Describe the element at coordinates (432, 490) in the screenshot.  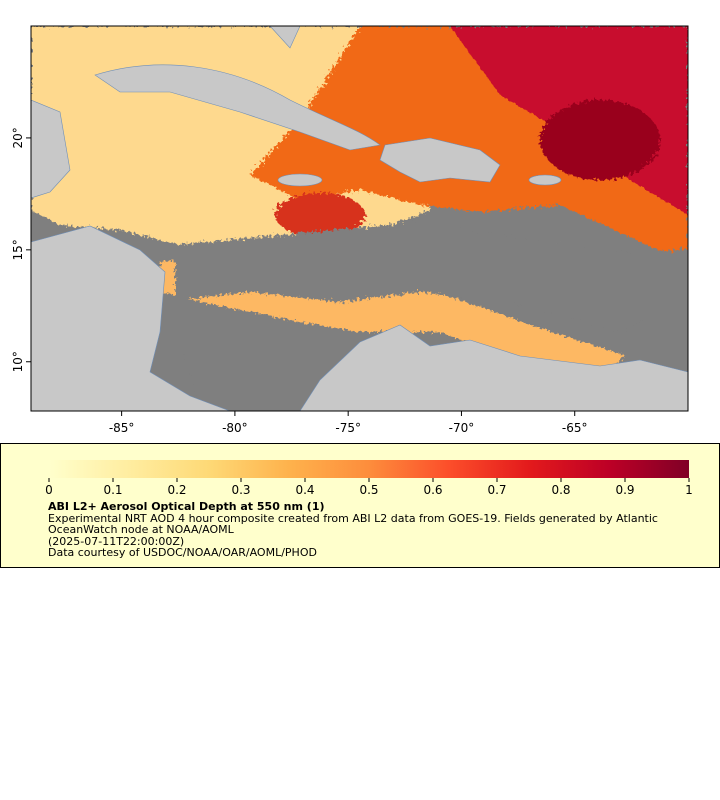
I see `colorbar-tick-label: 0.6` at that location.